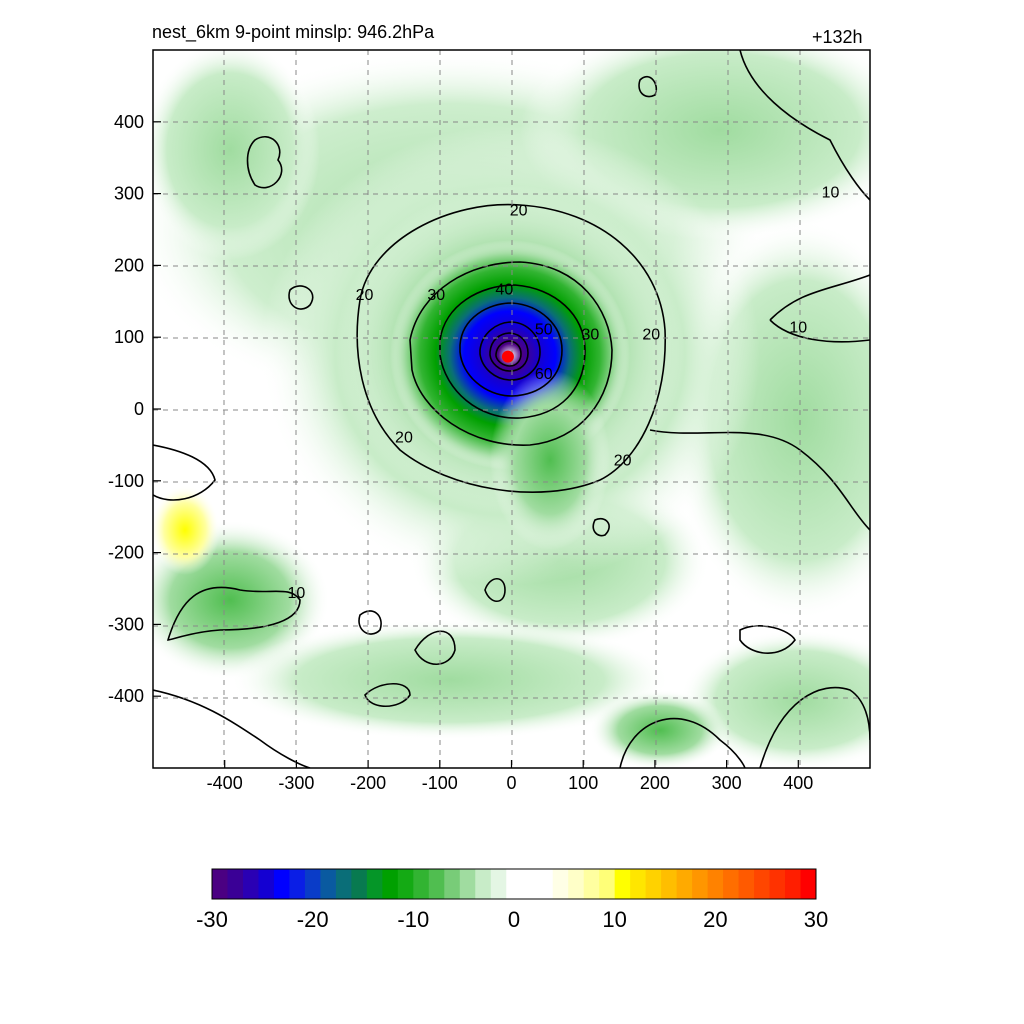 Image resolution: width=1024 pixels, height=1024 pixels. What do you see at coordinates (129, 337) in the screenshot?
I see `y-tick-label: 100` at bounding box center [129, 337].